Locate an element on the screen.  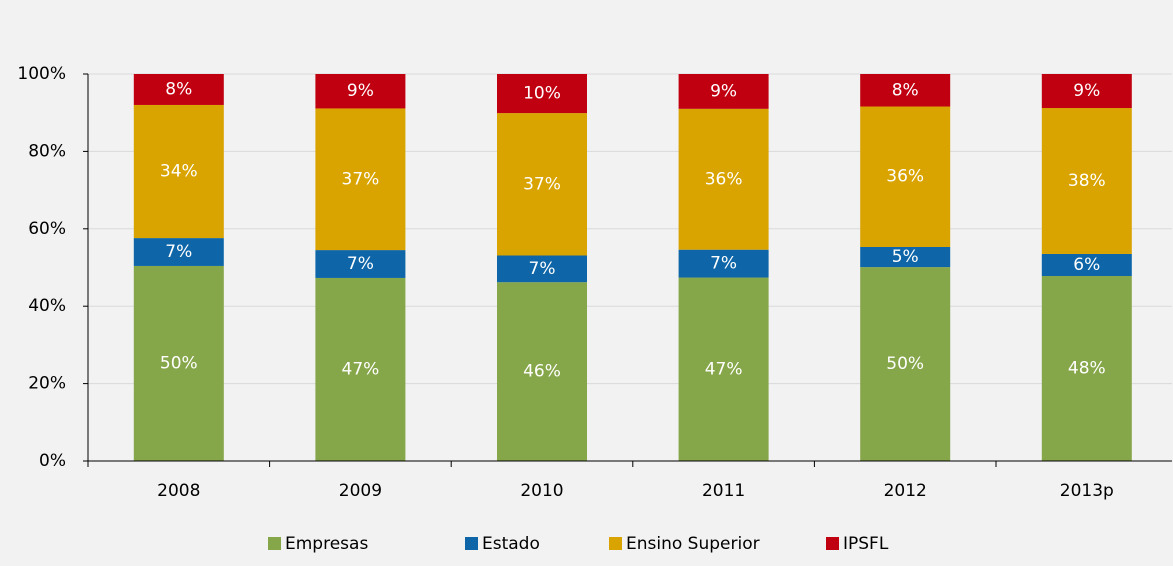
legend-label: Empresas is located at coordinates (326, 544).